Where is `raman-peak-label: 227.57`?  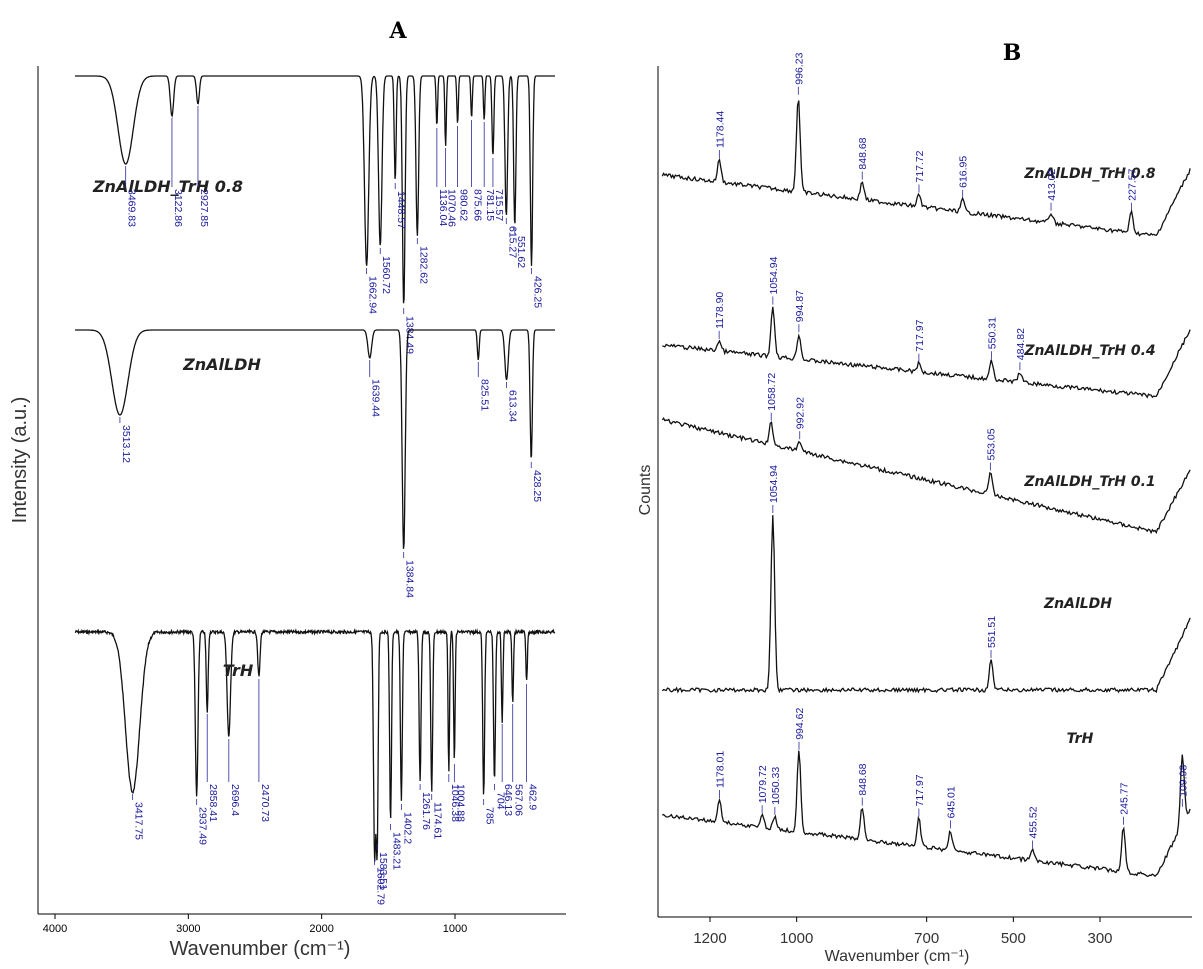 raman-peak-label: 227.57 is located at coordinates (1132, 184).